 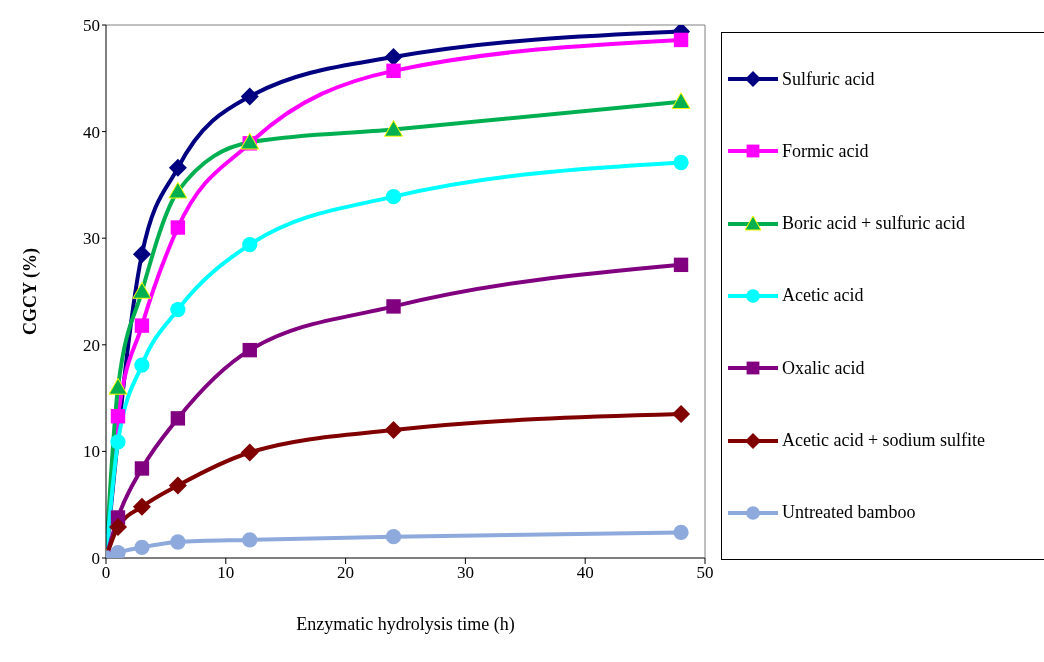 What do you see at coordinates (91, 239) in the screenshot?
I see `y-tick-label: 30` at bounding box center [91, 239].